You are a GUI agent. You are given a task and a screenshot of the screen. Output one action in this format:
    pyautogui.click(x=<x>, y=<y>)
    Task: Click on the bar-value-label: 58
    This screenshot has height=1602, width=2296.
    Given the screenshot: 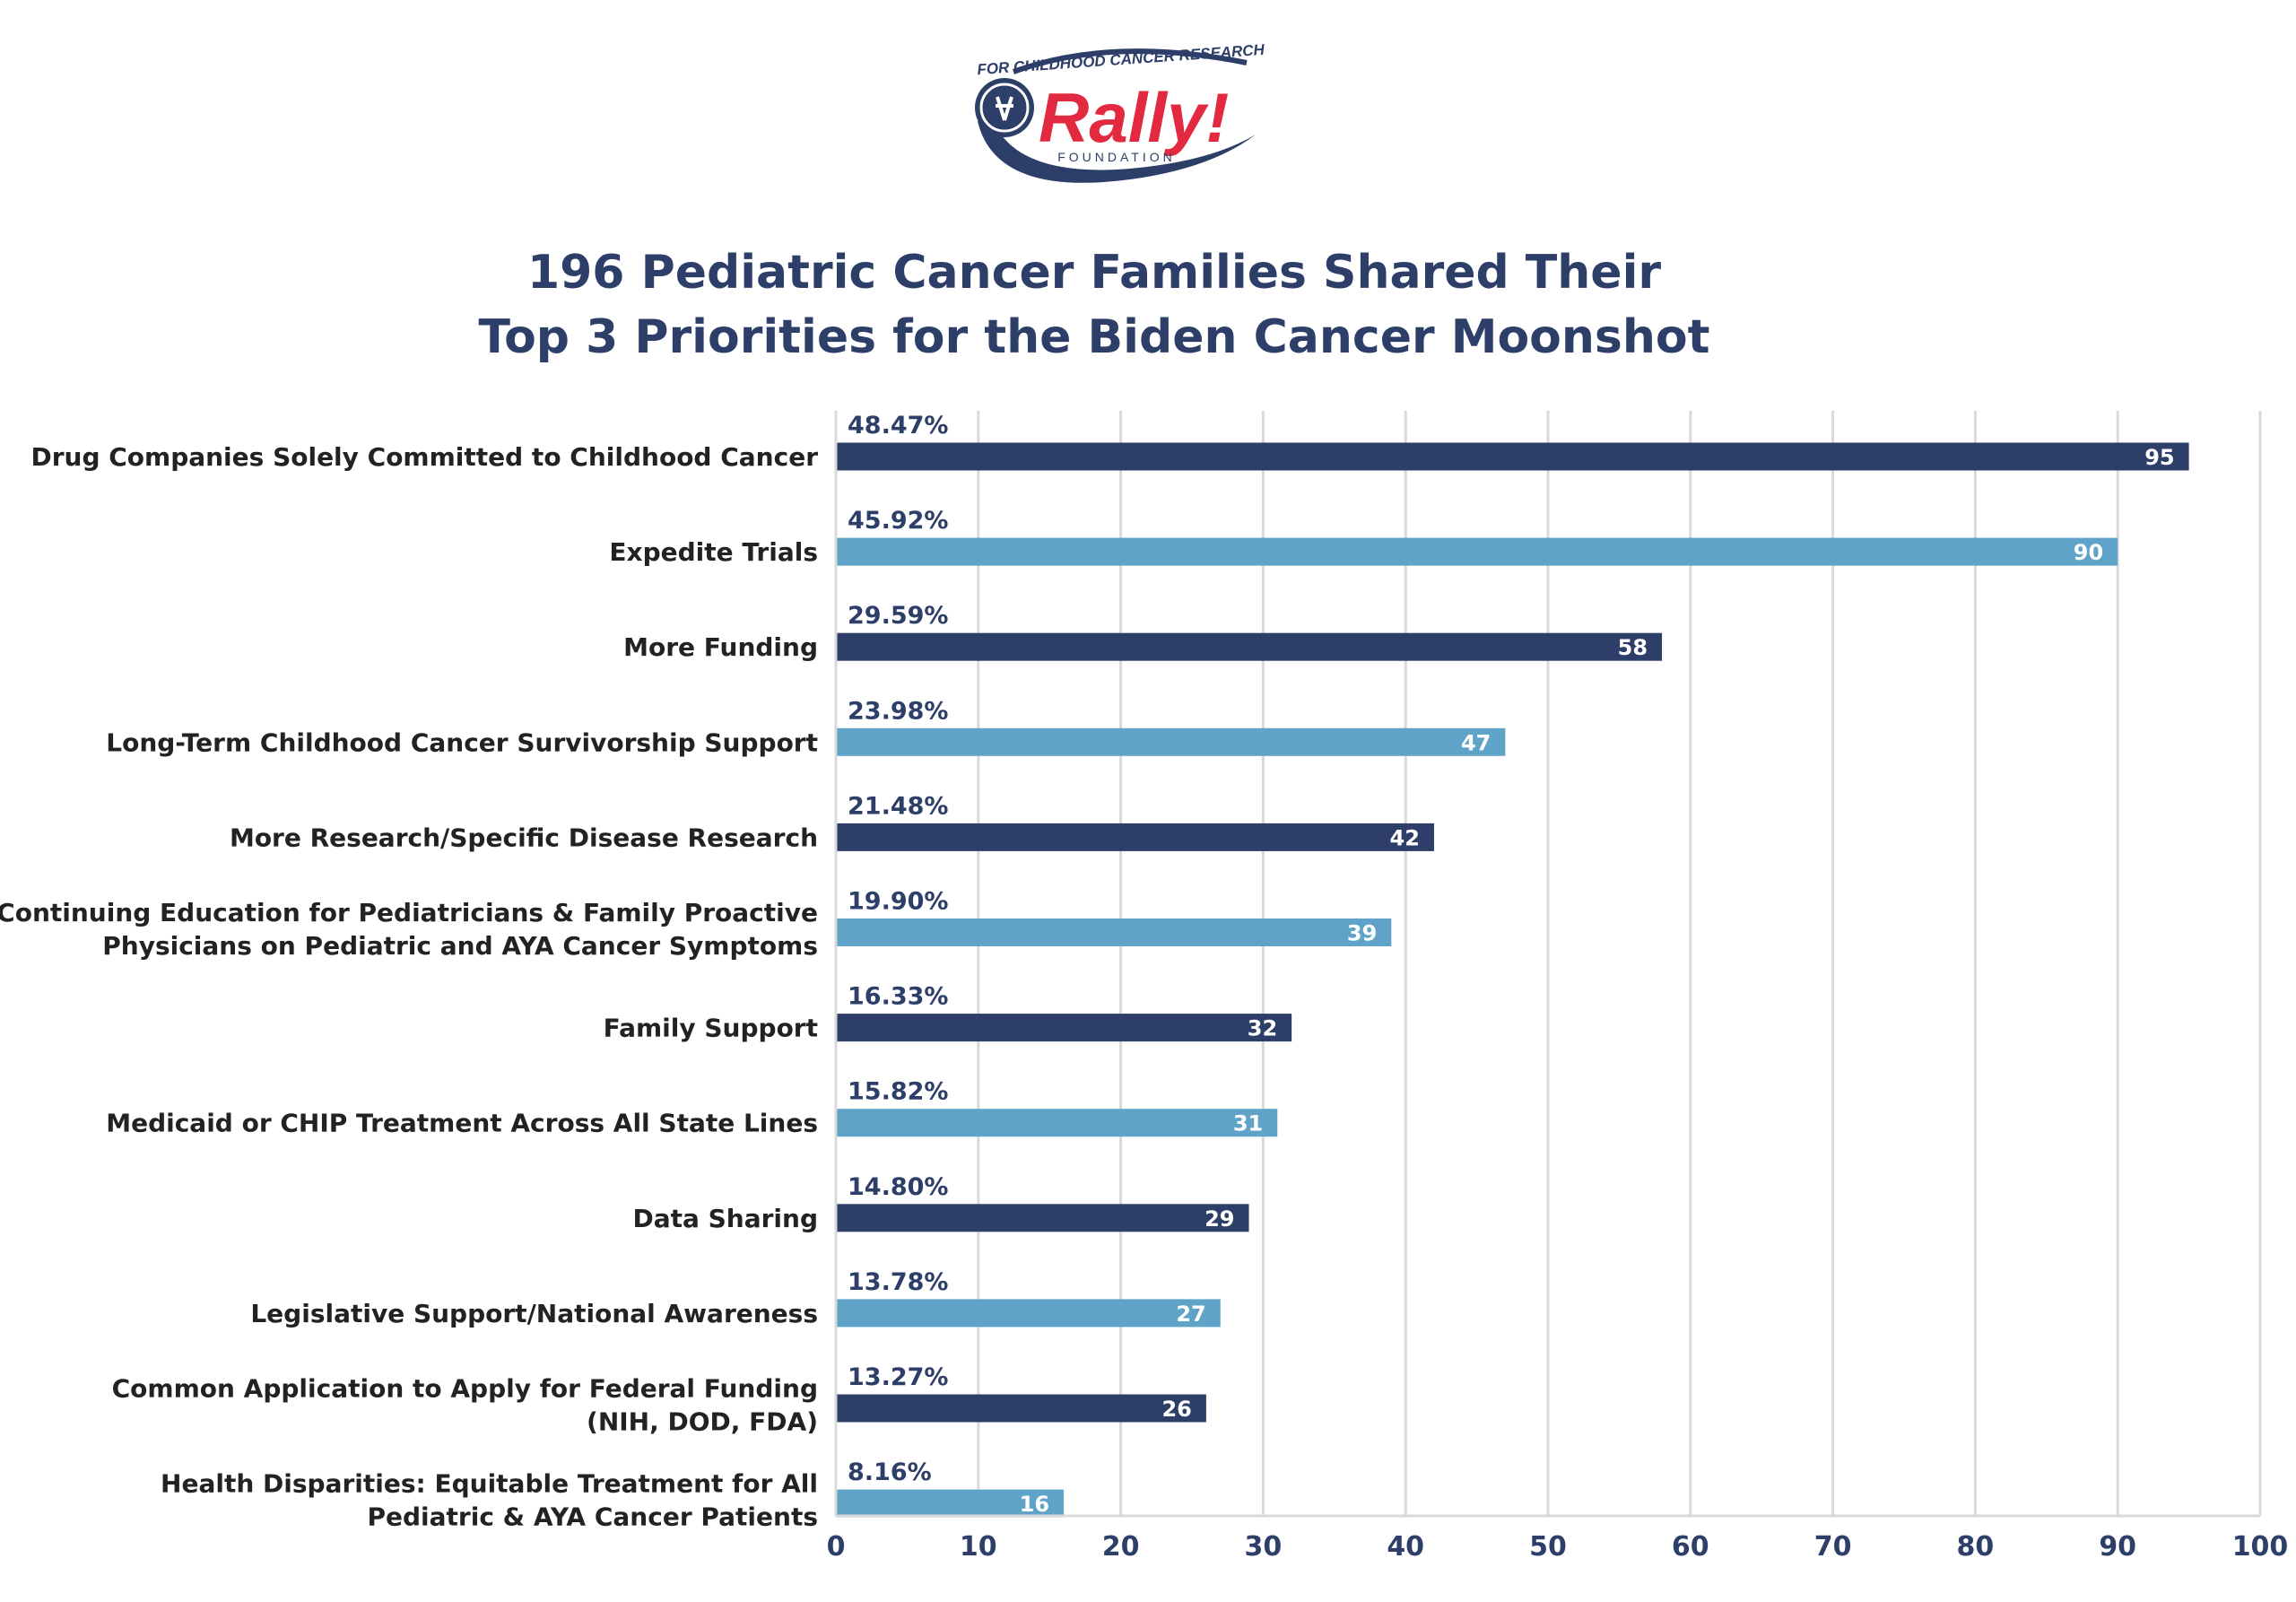 What is the action you would take?
    pyautogui.click(x=1633, y=647)
    